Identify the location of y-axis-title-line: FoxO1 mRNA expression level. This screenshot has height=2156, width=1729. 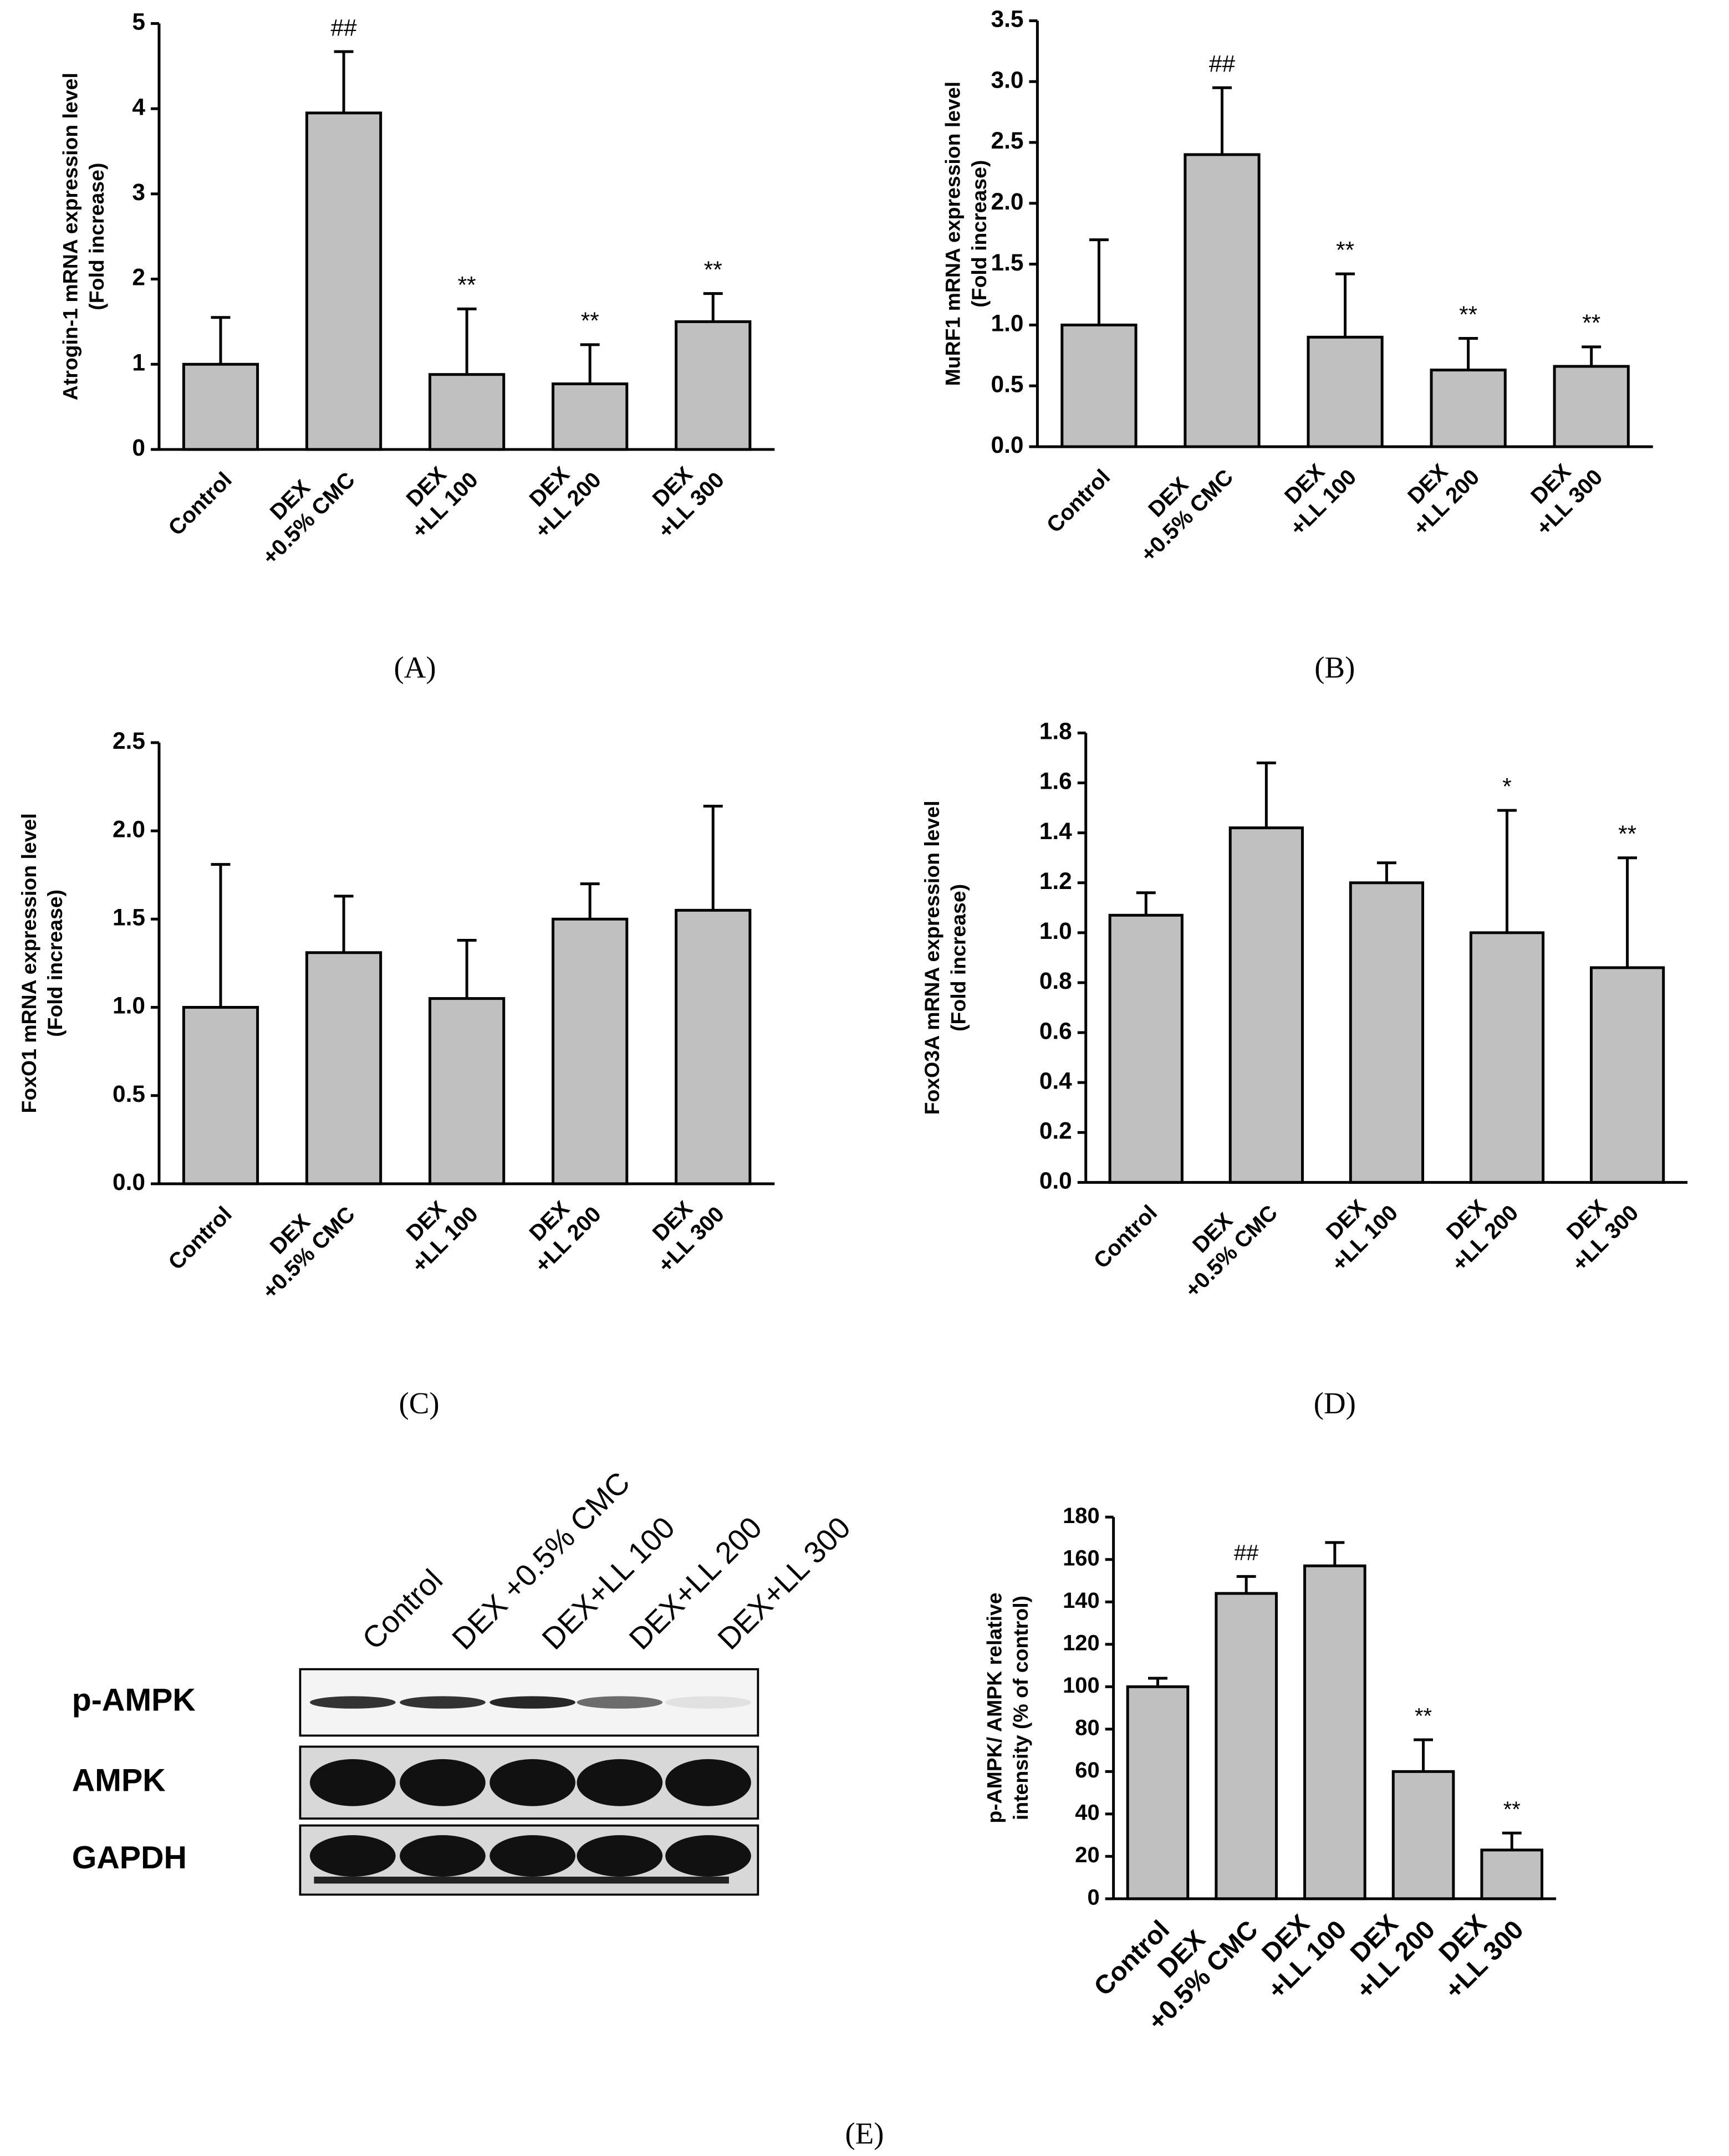
(29, 963).